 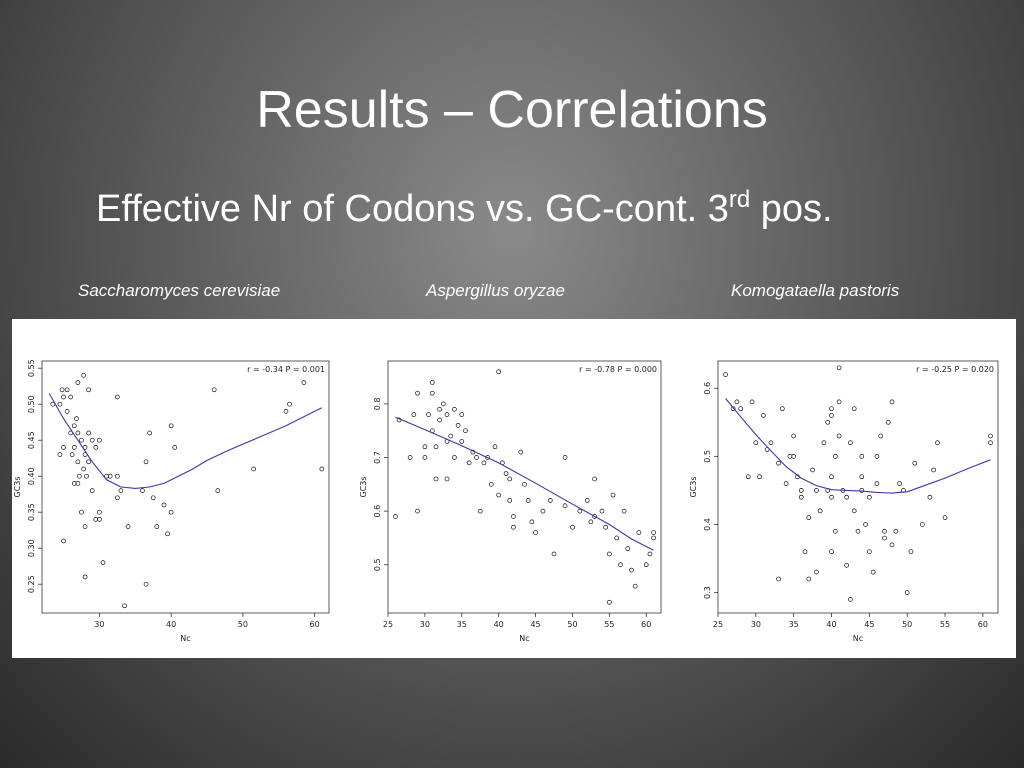 I want to click on x-tick-label: 25, so click(x=718, y=624).